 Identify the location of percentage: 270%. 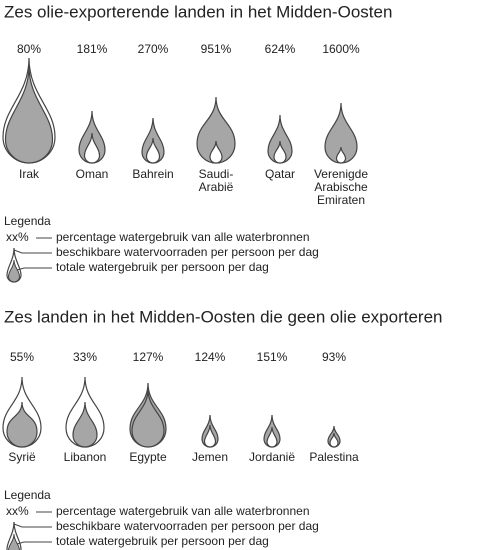
(153, 49).